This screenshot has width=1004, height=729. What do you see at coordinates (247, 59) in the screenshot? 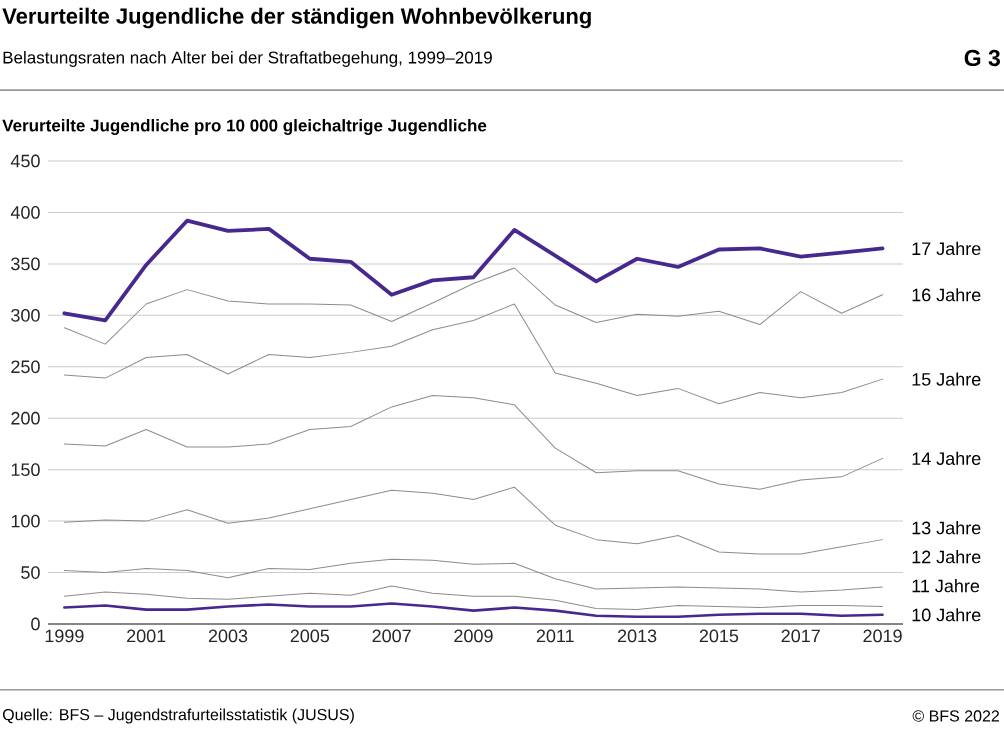
I see `chart-subtitle: Belastungsraten nach Alter bei der Straftatbegehung, 1999–2019` at bounding box center [247, 59].